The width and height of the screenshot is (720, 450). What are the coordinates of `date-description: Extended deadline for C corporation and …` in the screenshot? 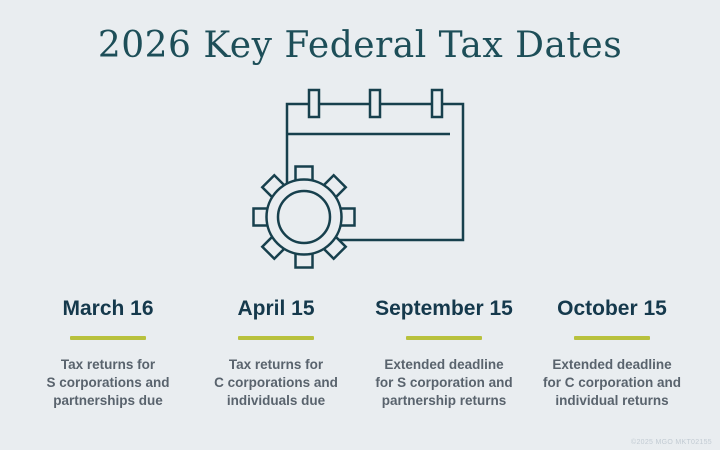 It's located at (612, 382).